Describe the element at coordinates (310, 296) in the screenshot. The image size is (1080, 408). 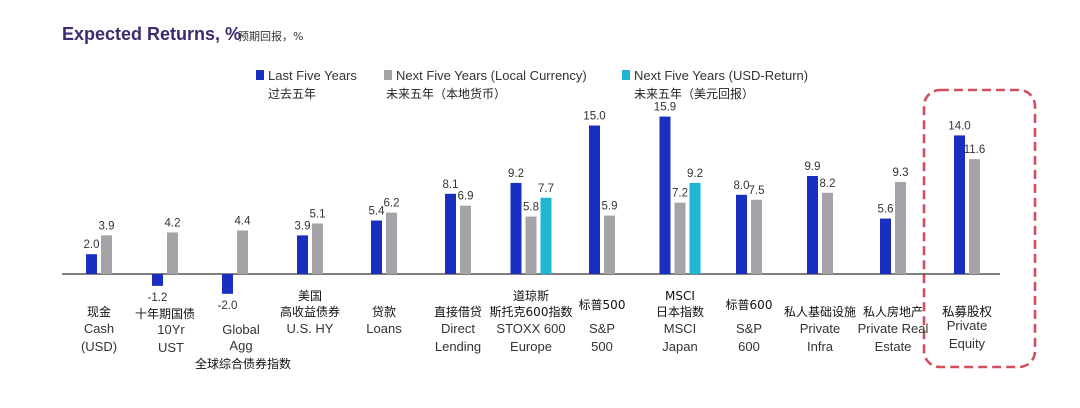
I see `category-zh-3: 美国` at that location.